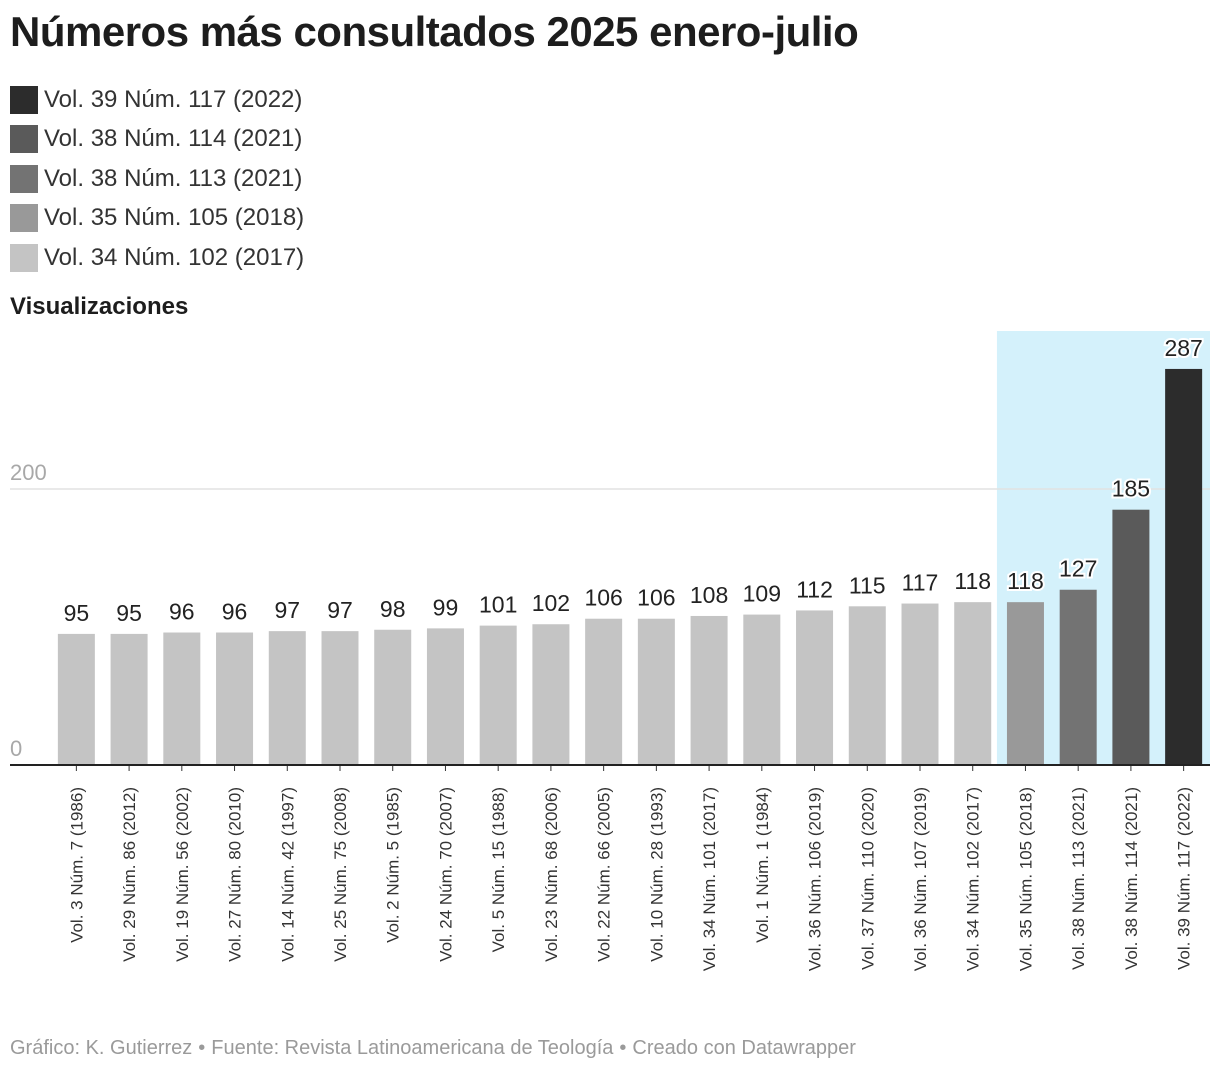  Describe the element at coordinates (1025, 879) in the screenshot. I see `x-tick-label: Vol. 35 Núm. 105 (2018)` at that location.